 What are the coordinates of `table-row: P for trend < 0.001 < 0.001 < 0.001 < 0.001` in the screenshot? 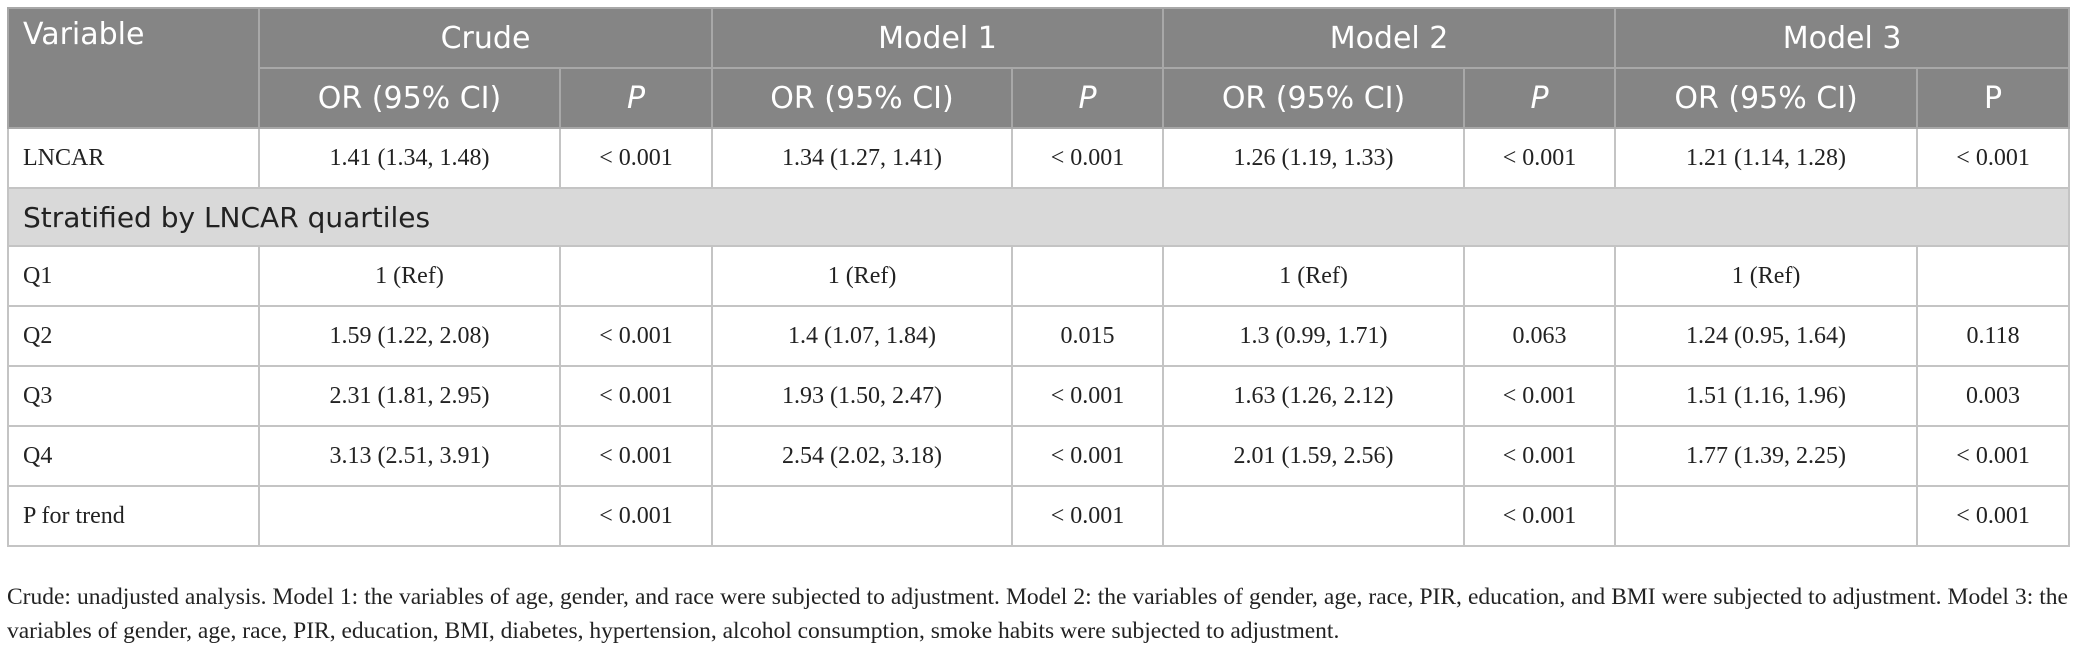 It's located at (1039, 516).